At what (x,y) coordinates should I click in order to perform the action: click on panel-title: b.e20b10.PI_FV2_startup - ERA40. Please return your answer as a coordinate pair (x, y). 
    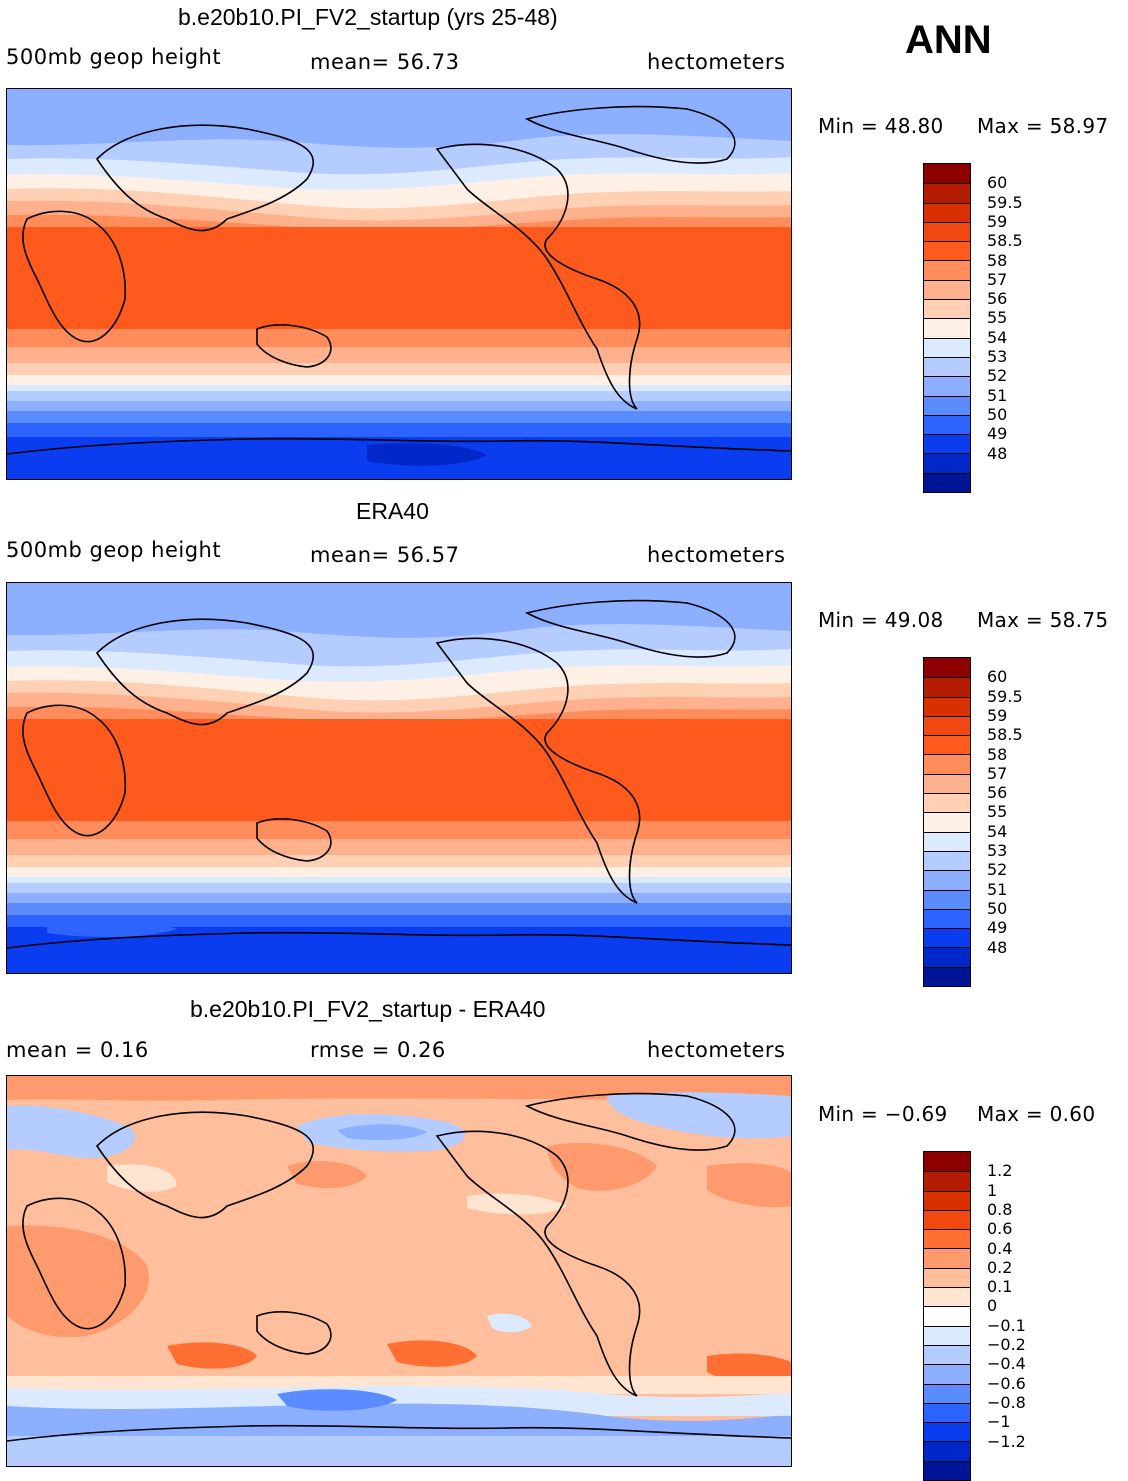
    Looking at the image, I should click on (368, 1009).